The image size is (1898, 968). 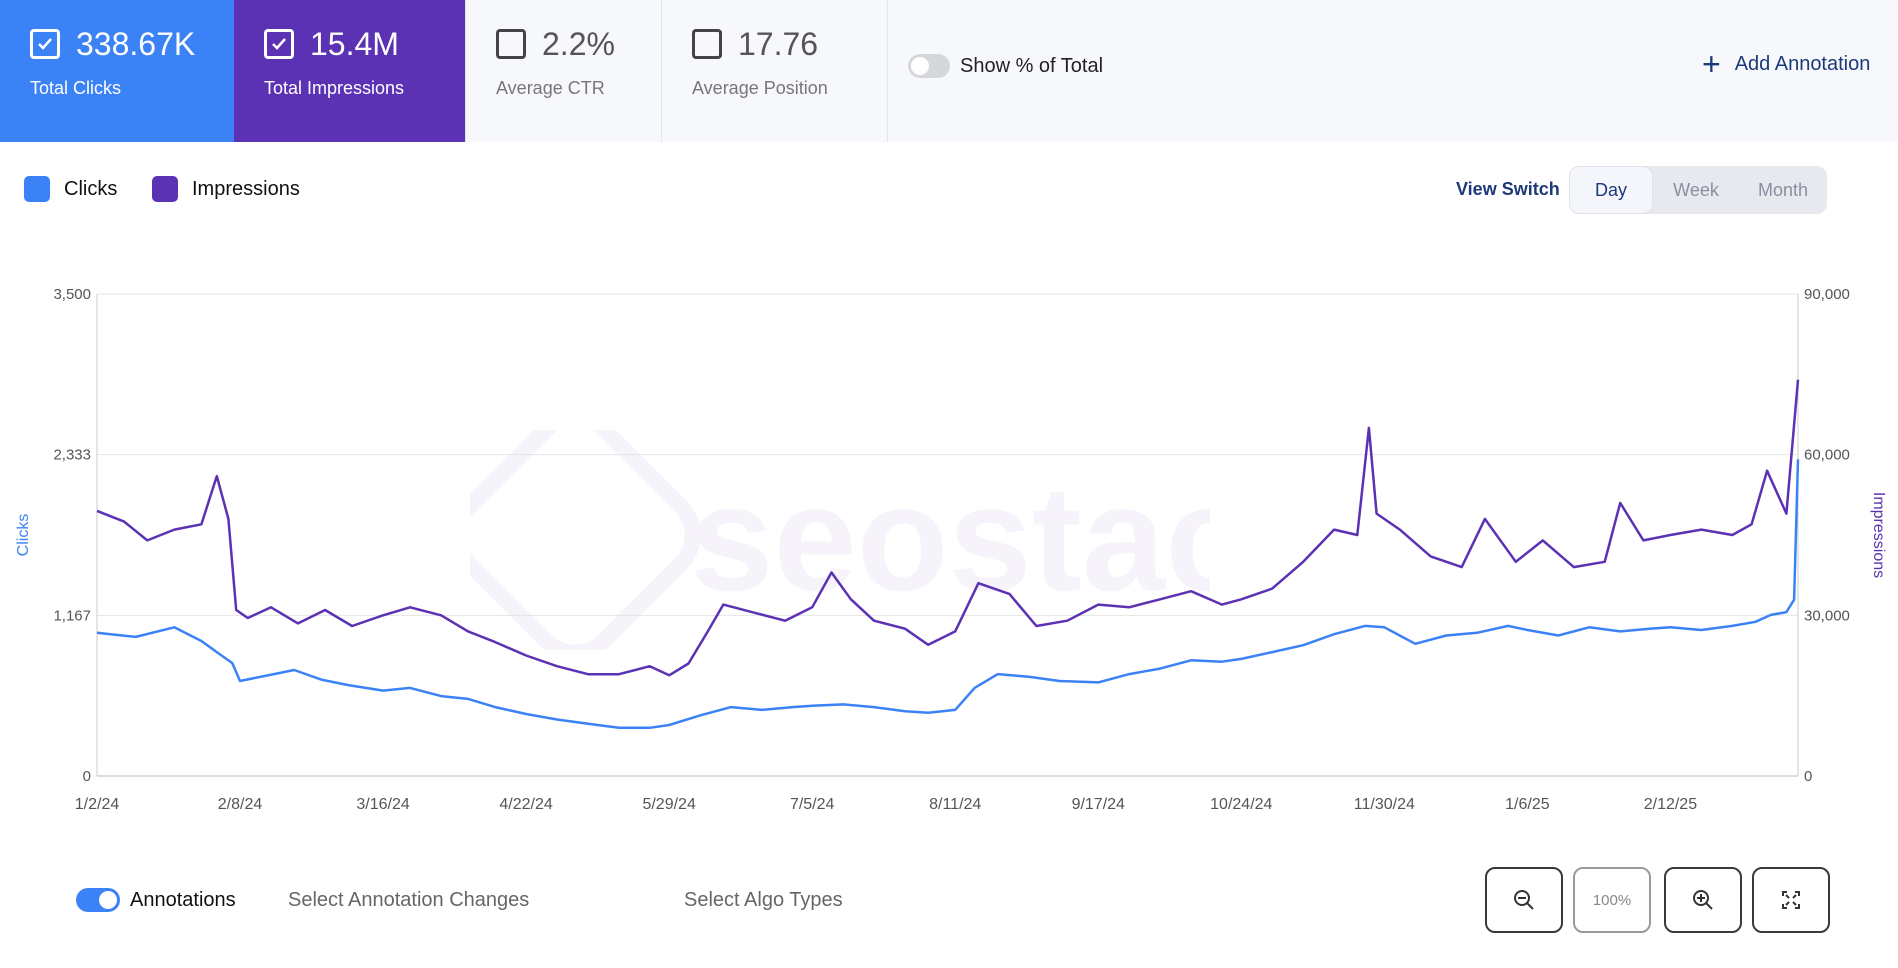 I want to click on zoom-in-icon, so click(x=1703, y=900).